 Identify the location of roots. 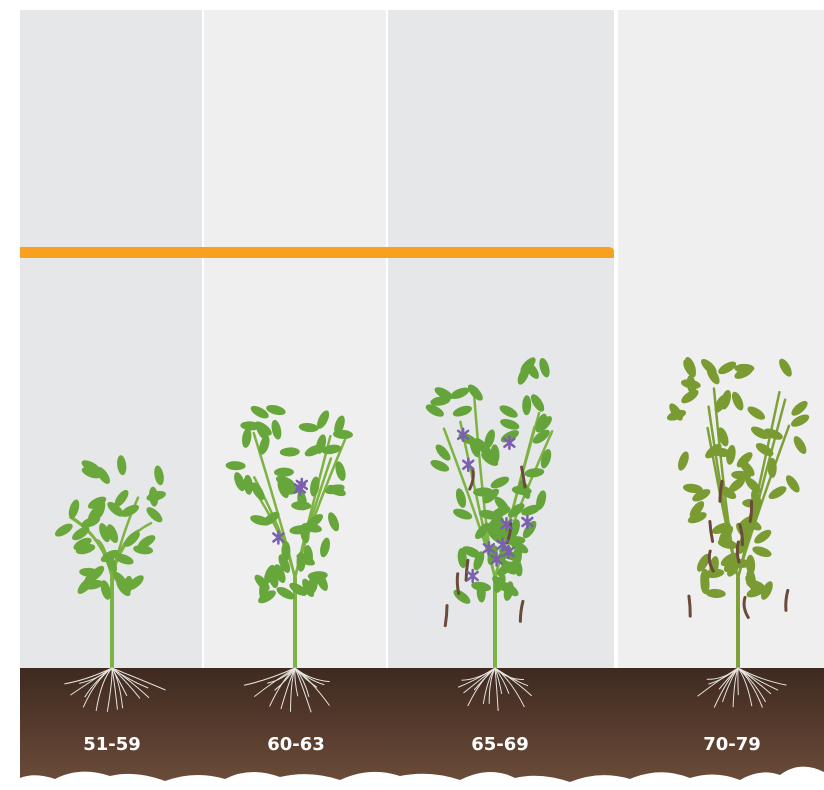
(425, 690).